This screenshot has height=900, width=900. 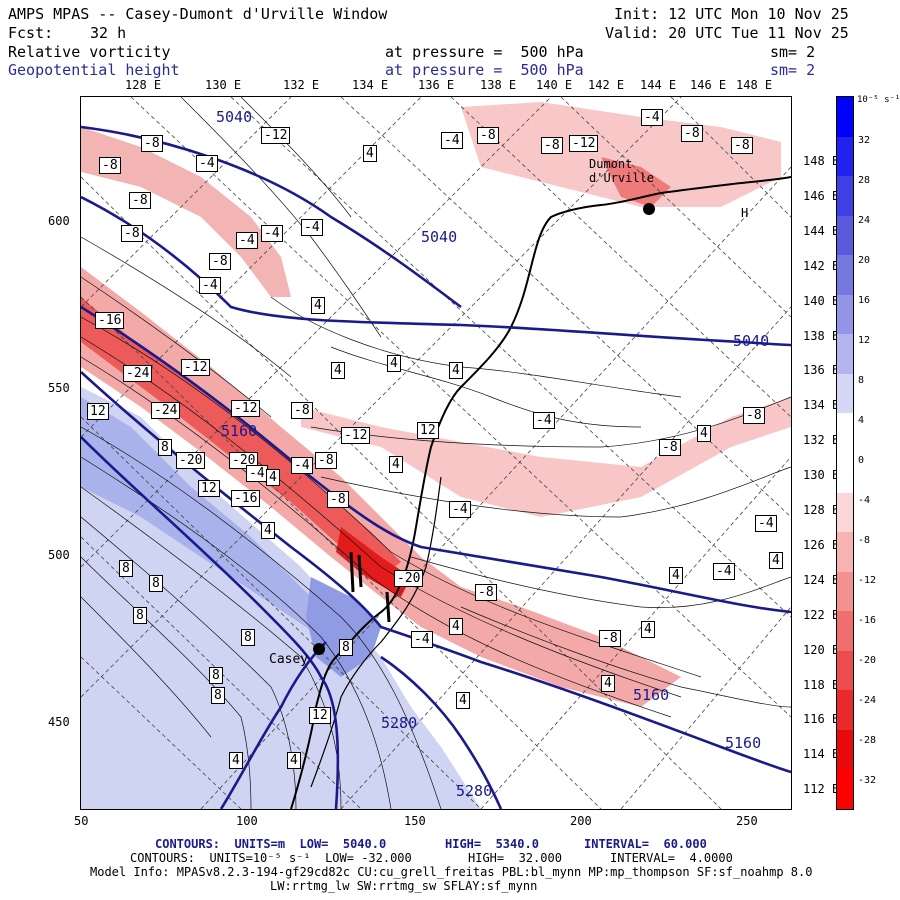 I want to click on footer-vort-contours: CONTOURS: UNITS=10⁻⁵ s⁻¹ LOW= -32.000, so click(x=271, y=858).